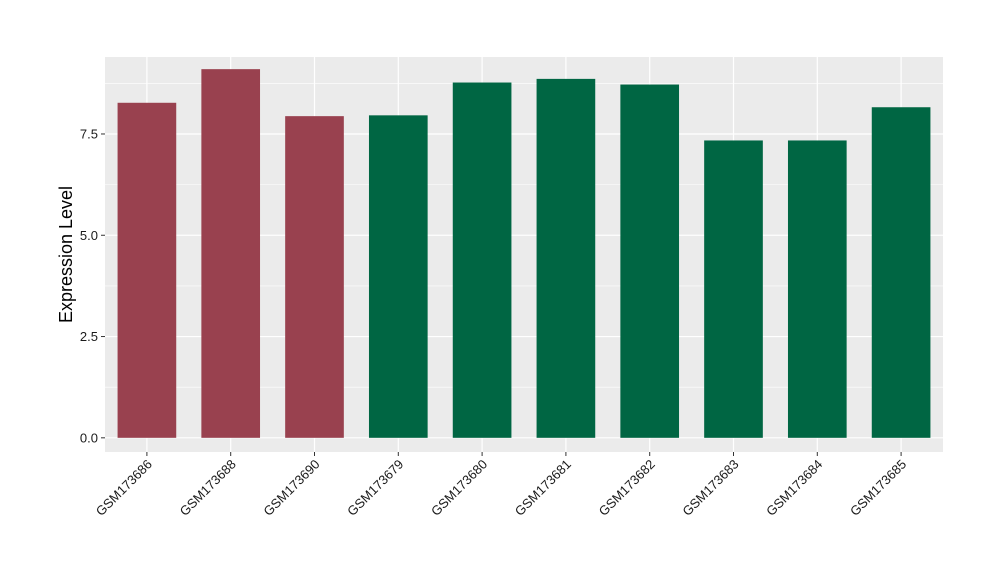  I want to click on x-tick-label: GSM173690, so click(291, 488).